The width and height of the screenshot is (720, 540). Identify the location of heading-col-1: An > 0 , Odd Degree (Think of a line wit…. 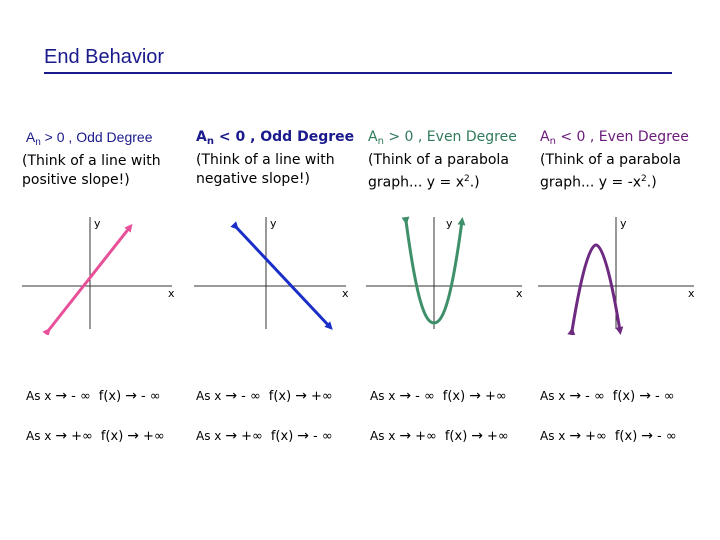
(105, 159).